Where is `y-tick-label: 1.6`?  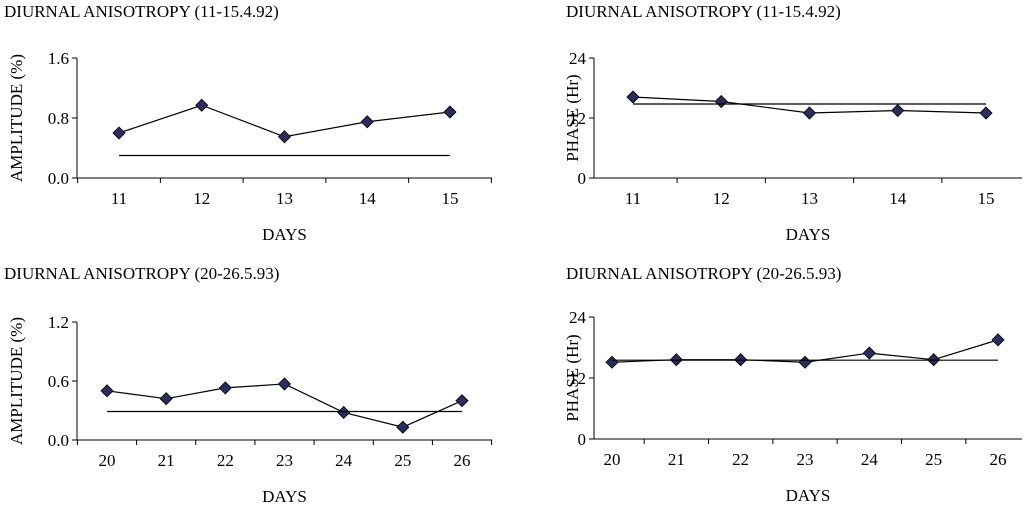
y-tick-label: 1.6 is located at coordinates (58, 58).